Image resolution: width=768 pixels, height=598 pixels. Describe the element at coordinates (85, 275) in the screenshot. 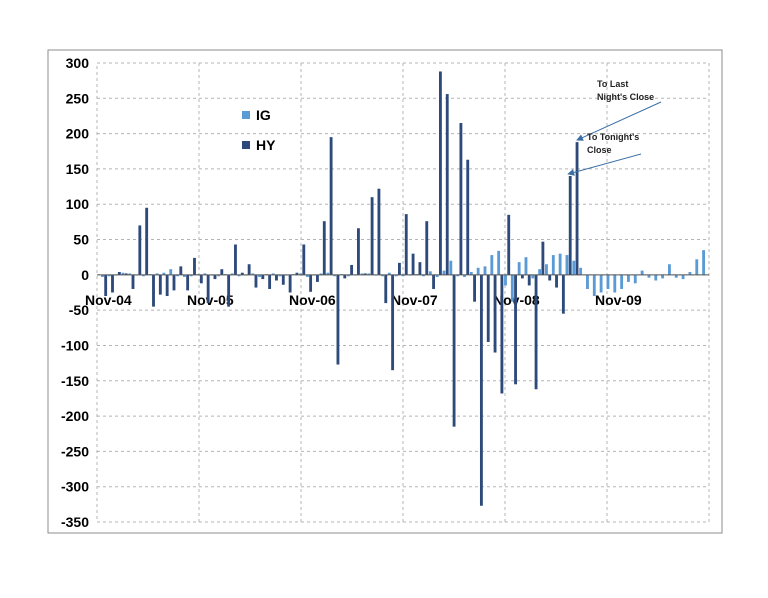

I see `y-tick-label: 0` at that location.